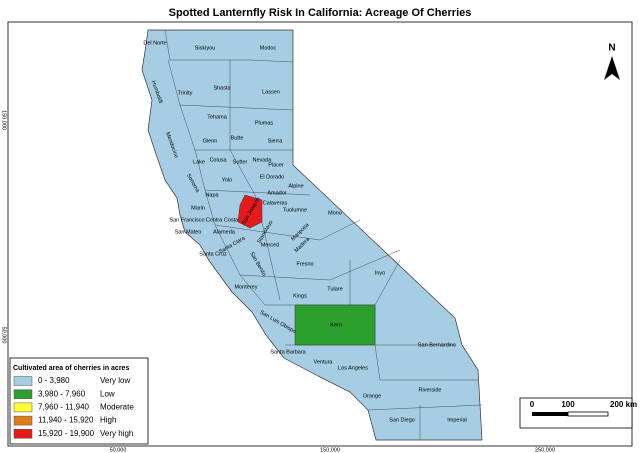 The image size is (640, 453). What do you see at coordinates (185, 93) in the screenshot?
I see `county-label: Trinity` at bounding box center [185, 93].